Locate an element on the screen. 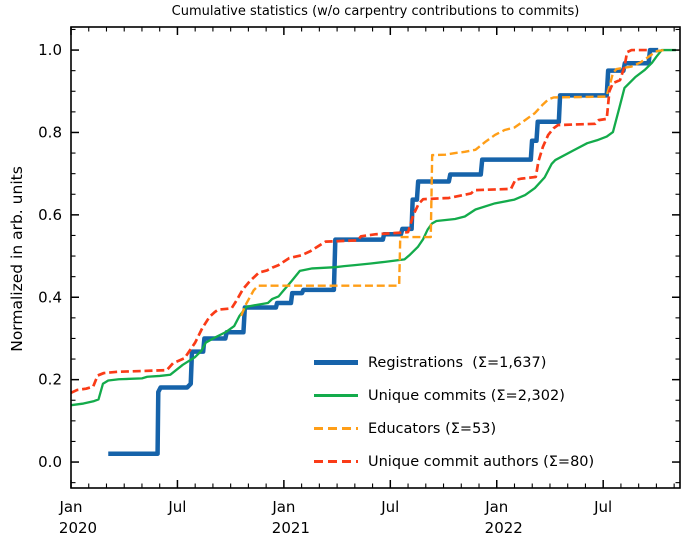 The width and height of the screenshot is (695, 542). y-axis-label: Normalized in arb. units is located at coordinates (17, 259).